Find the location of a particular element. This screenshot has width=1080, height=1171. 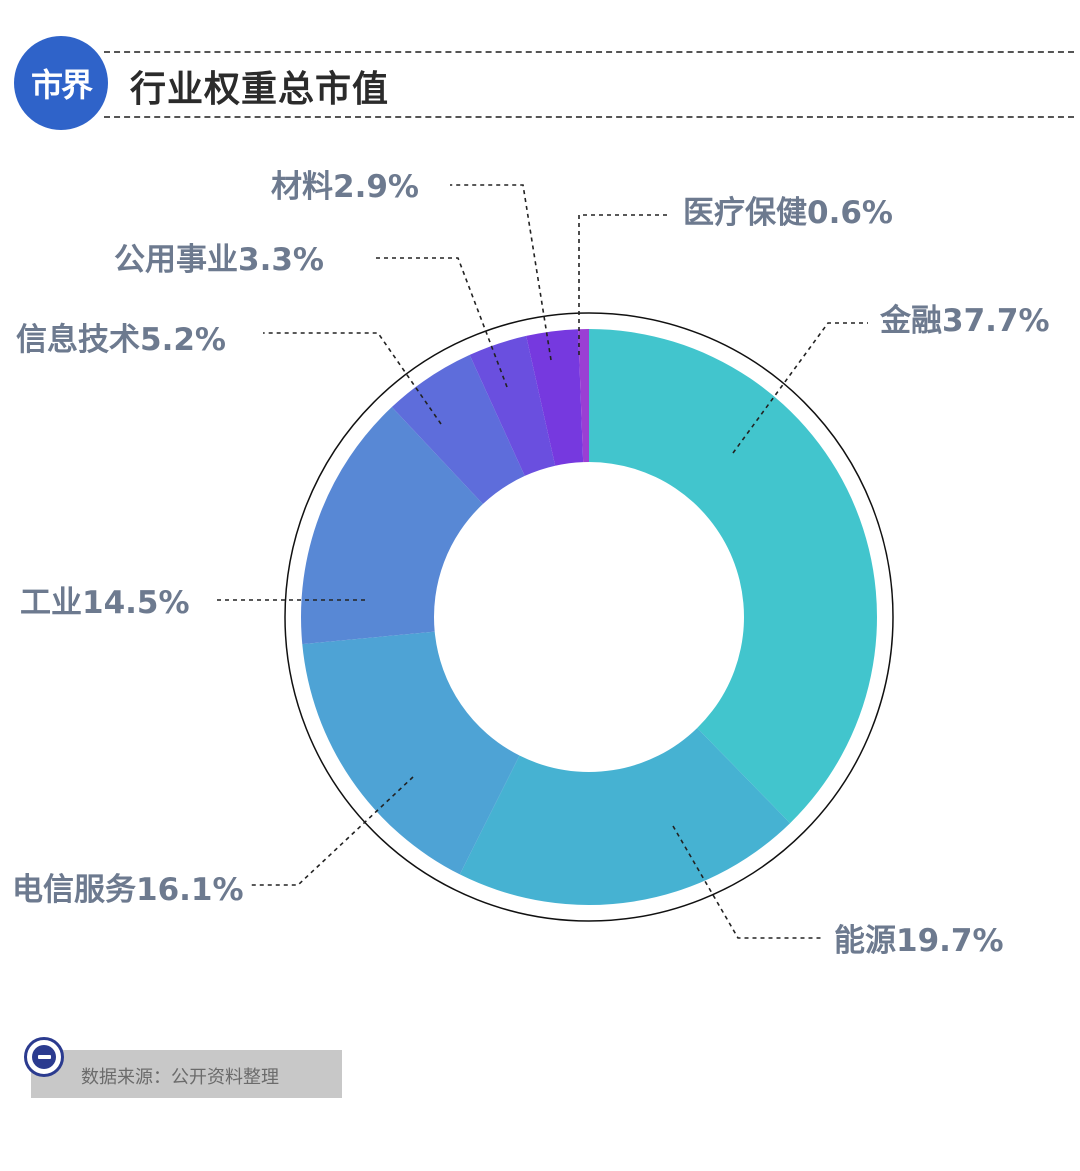

slice-label-3: 电信服务16.1% is located at coordinates (128, 890).